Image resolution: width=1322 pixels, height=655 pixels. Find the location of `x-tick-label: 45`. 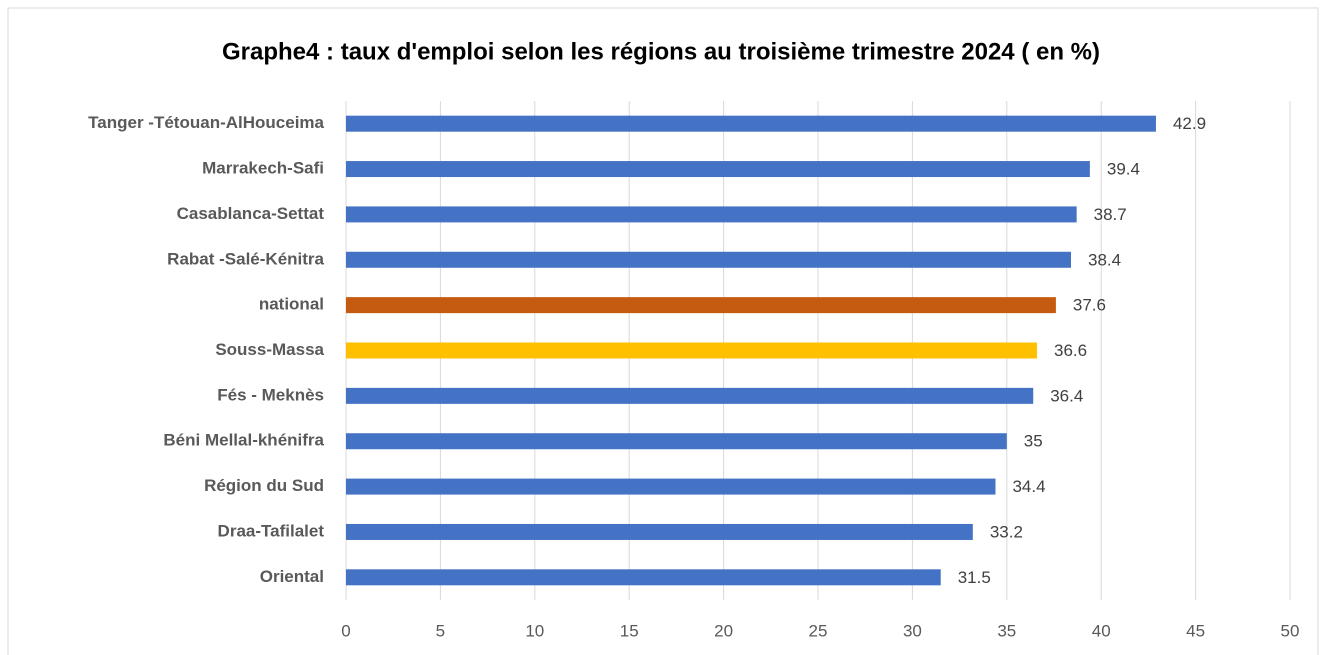

x-tick-label: 45 is located at coordinates (1195, 630).